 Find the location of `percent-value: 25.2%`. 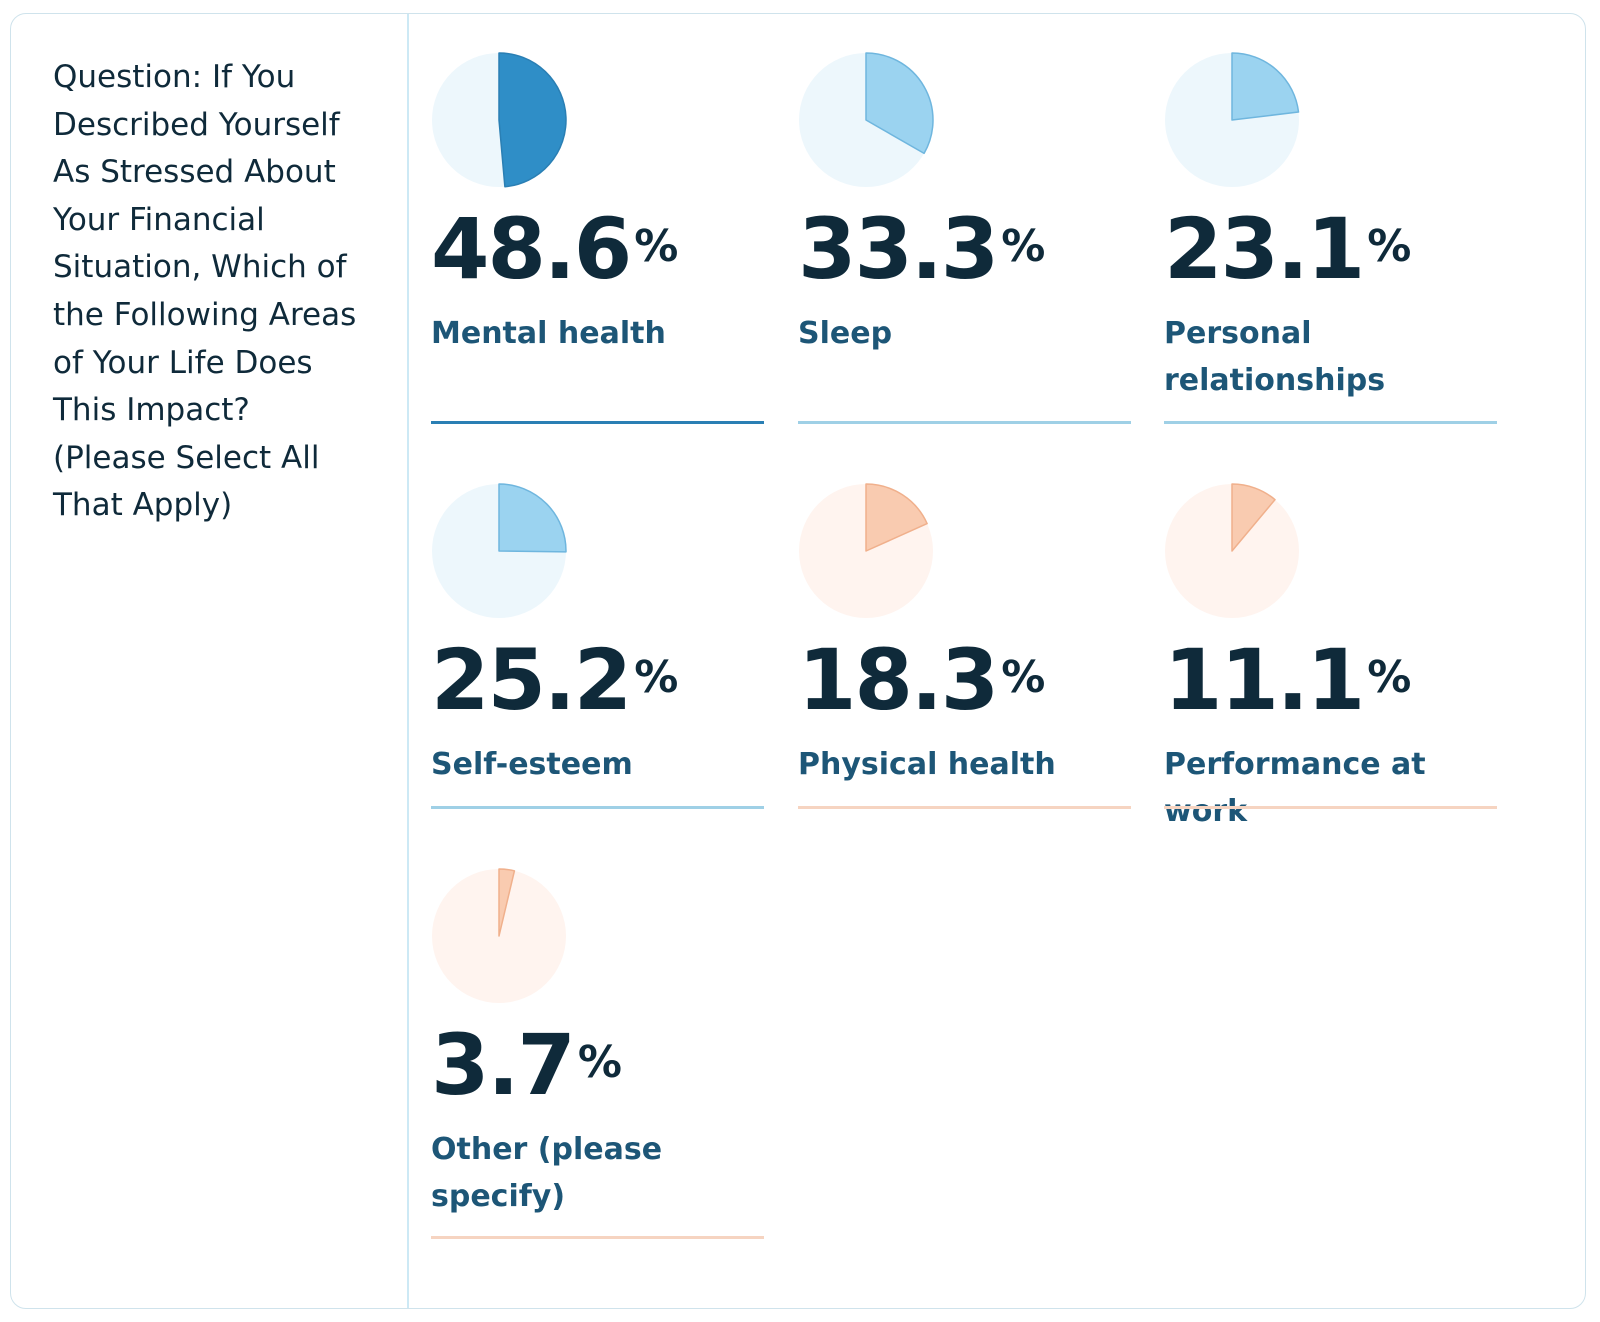

percent-value: 25.2% is located at coordinates (554, 680).